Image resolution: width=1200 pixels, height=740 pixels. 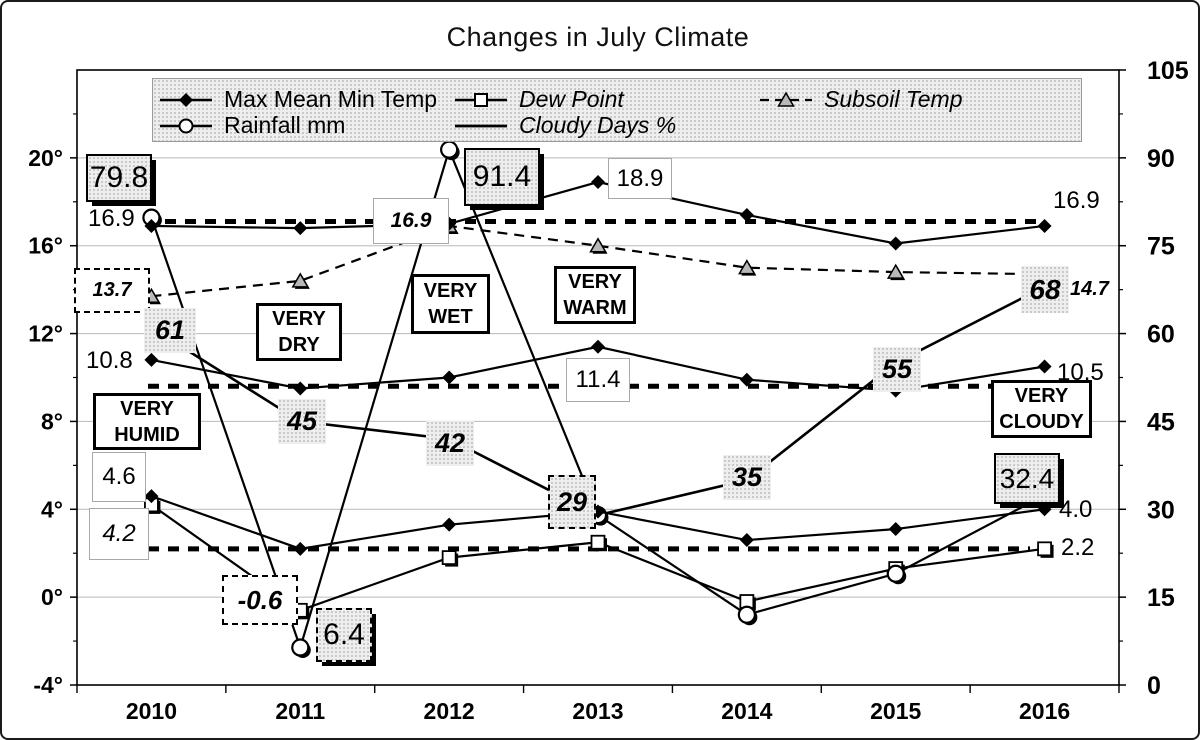 What do you see at coordinates (300, 711) in the screenshot?
I see `svg-text: 2011` at bounding box center [300, 711].